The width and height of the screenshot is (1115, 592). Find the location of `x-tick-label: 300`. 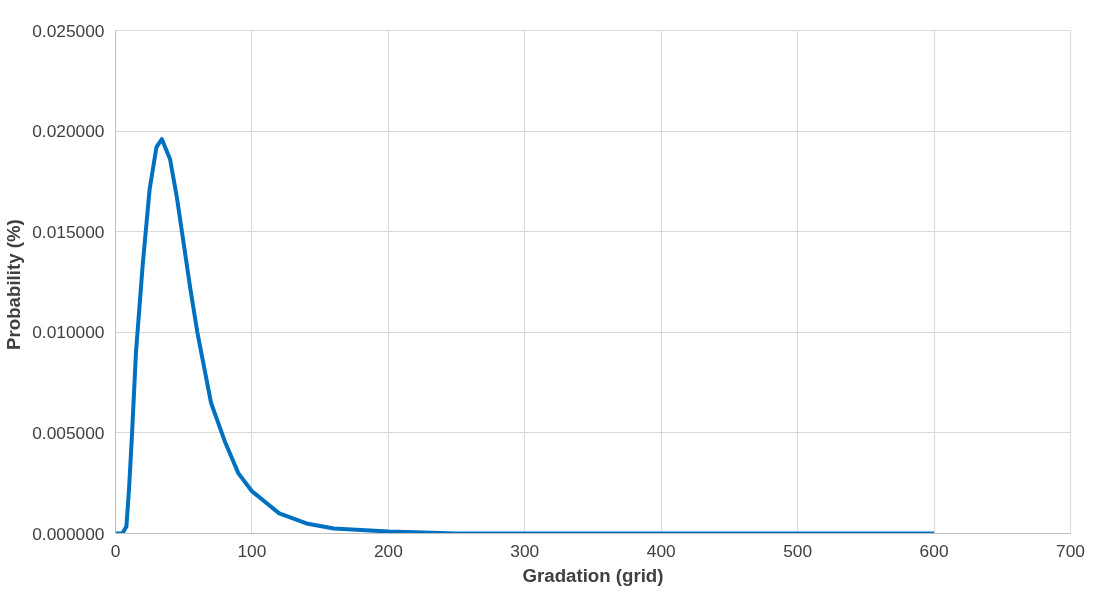

x-tick-label: 300 is located at coordinates (525, 550).